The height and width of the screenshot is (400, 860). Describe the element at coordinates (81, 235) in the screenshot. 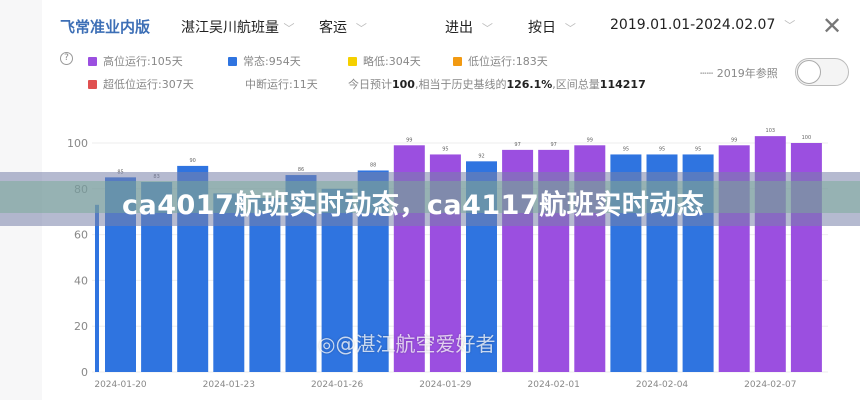

I see `y-tick-label: 60` at that location.